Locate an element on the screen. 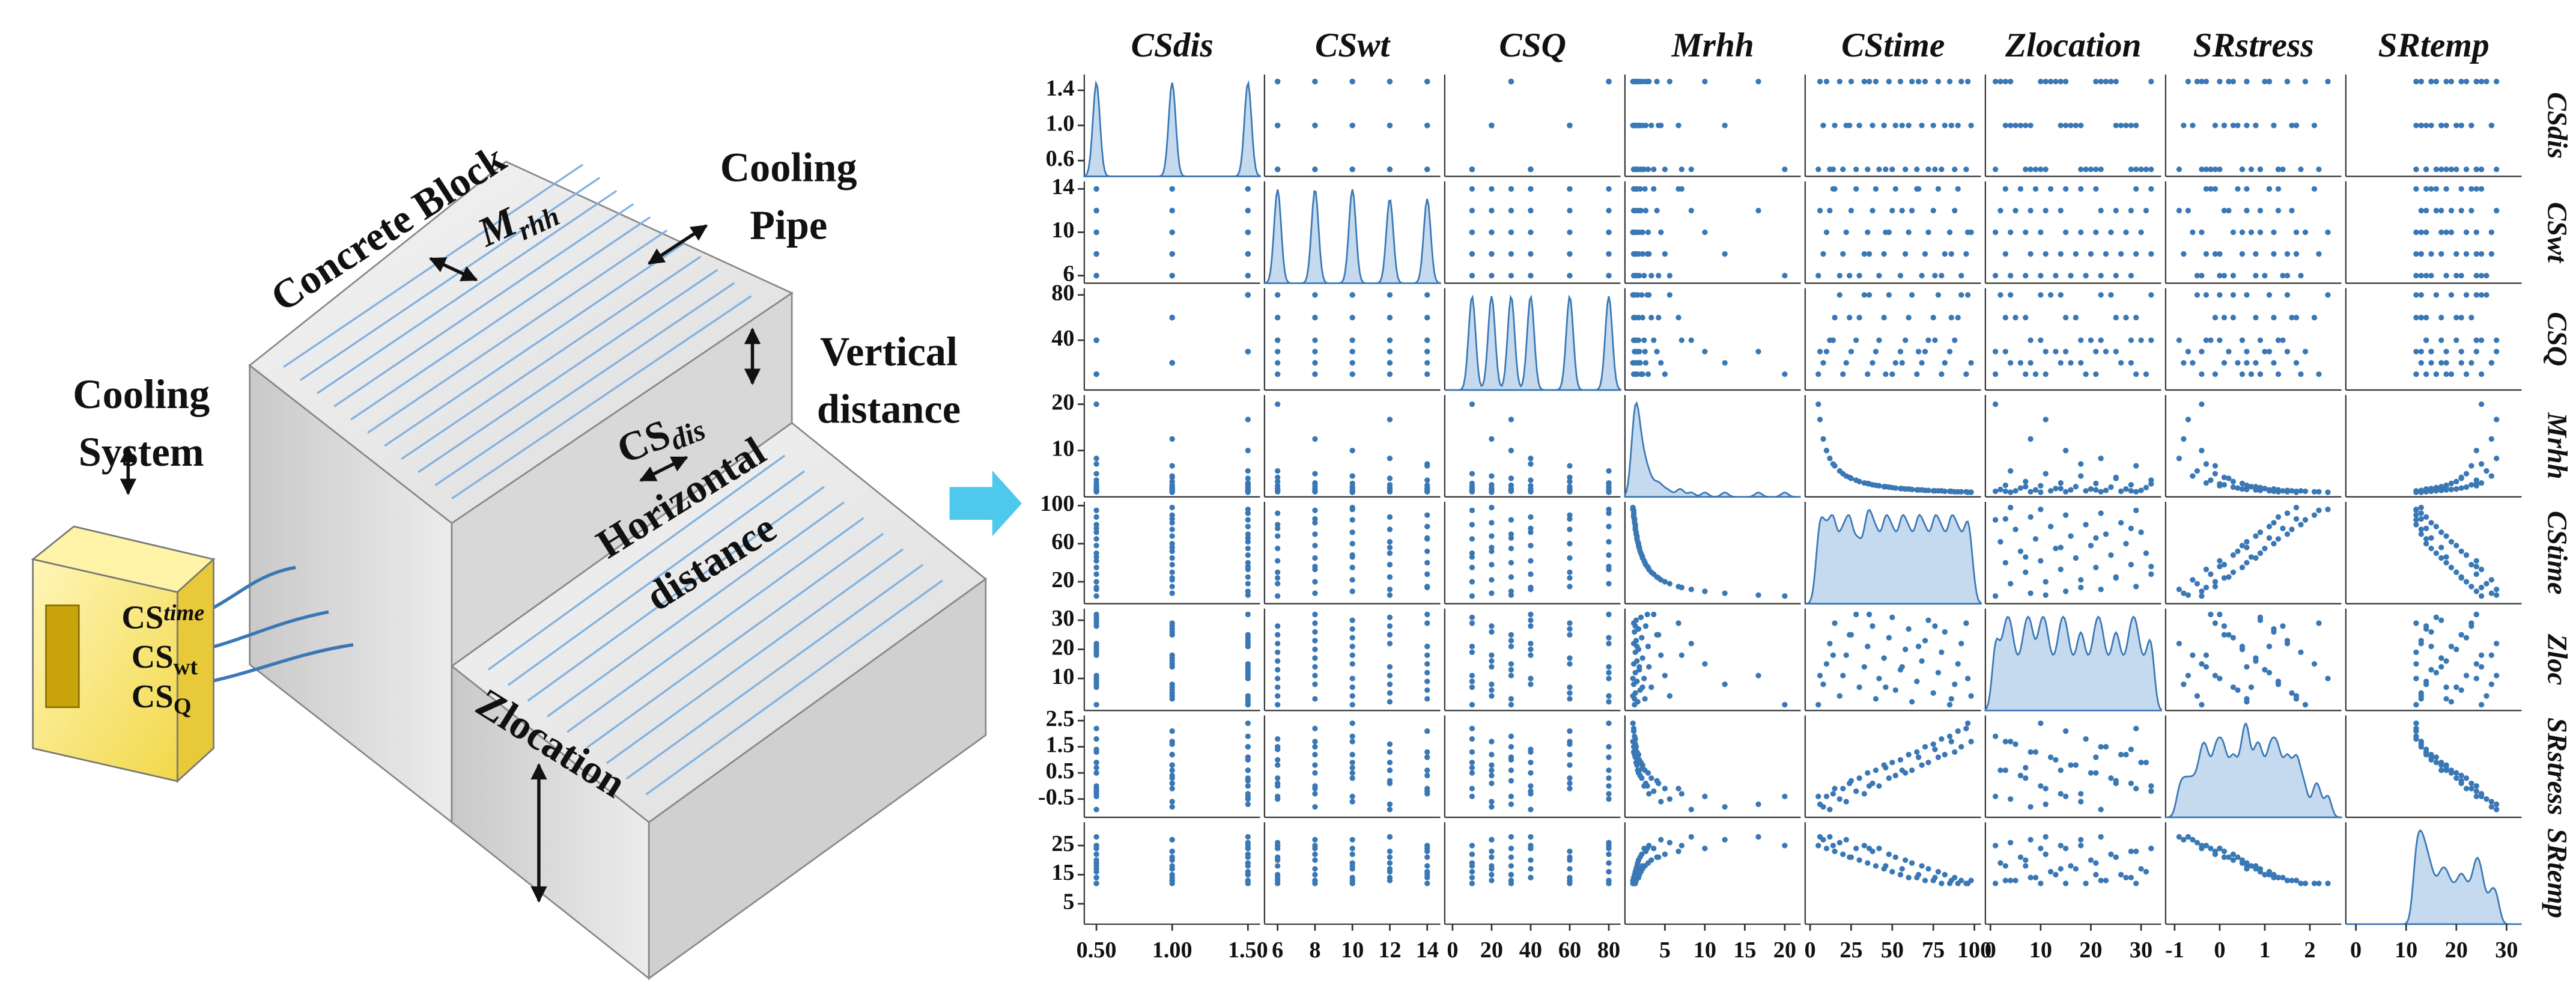 The height and width of the screenshot is (997, 2576). y-tick-label: 1.5 is located at coordinates (1060, 744).